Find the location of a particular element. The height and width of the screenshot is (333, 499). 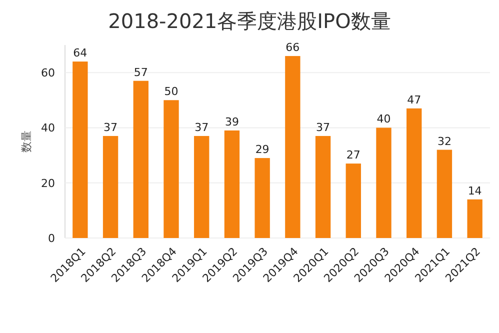

y-tick-label: 20 is located at coordinates (48, 183).